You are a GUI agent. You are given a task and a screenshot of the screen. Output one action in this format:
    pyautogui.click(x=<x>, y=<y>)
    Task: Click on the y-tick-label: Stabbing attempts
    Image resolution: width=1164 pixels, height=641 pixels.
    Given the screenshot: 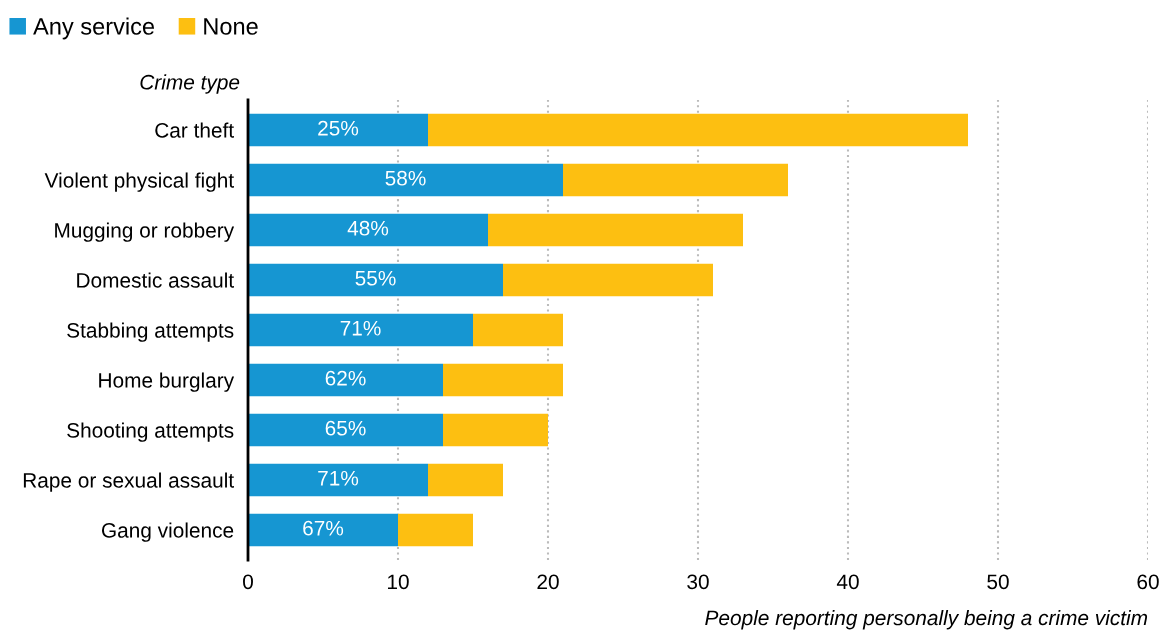 What is the action you would take?
    pyautogui.click(x=150, y=332)
    